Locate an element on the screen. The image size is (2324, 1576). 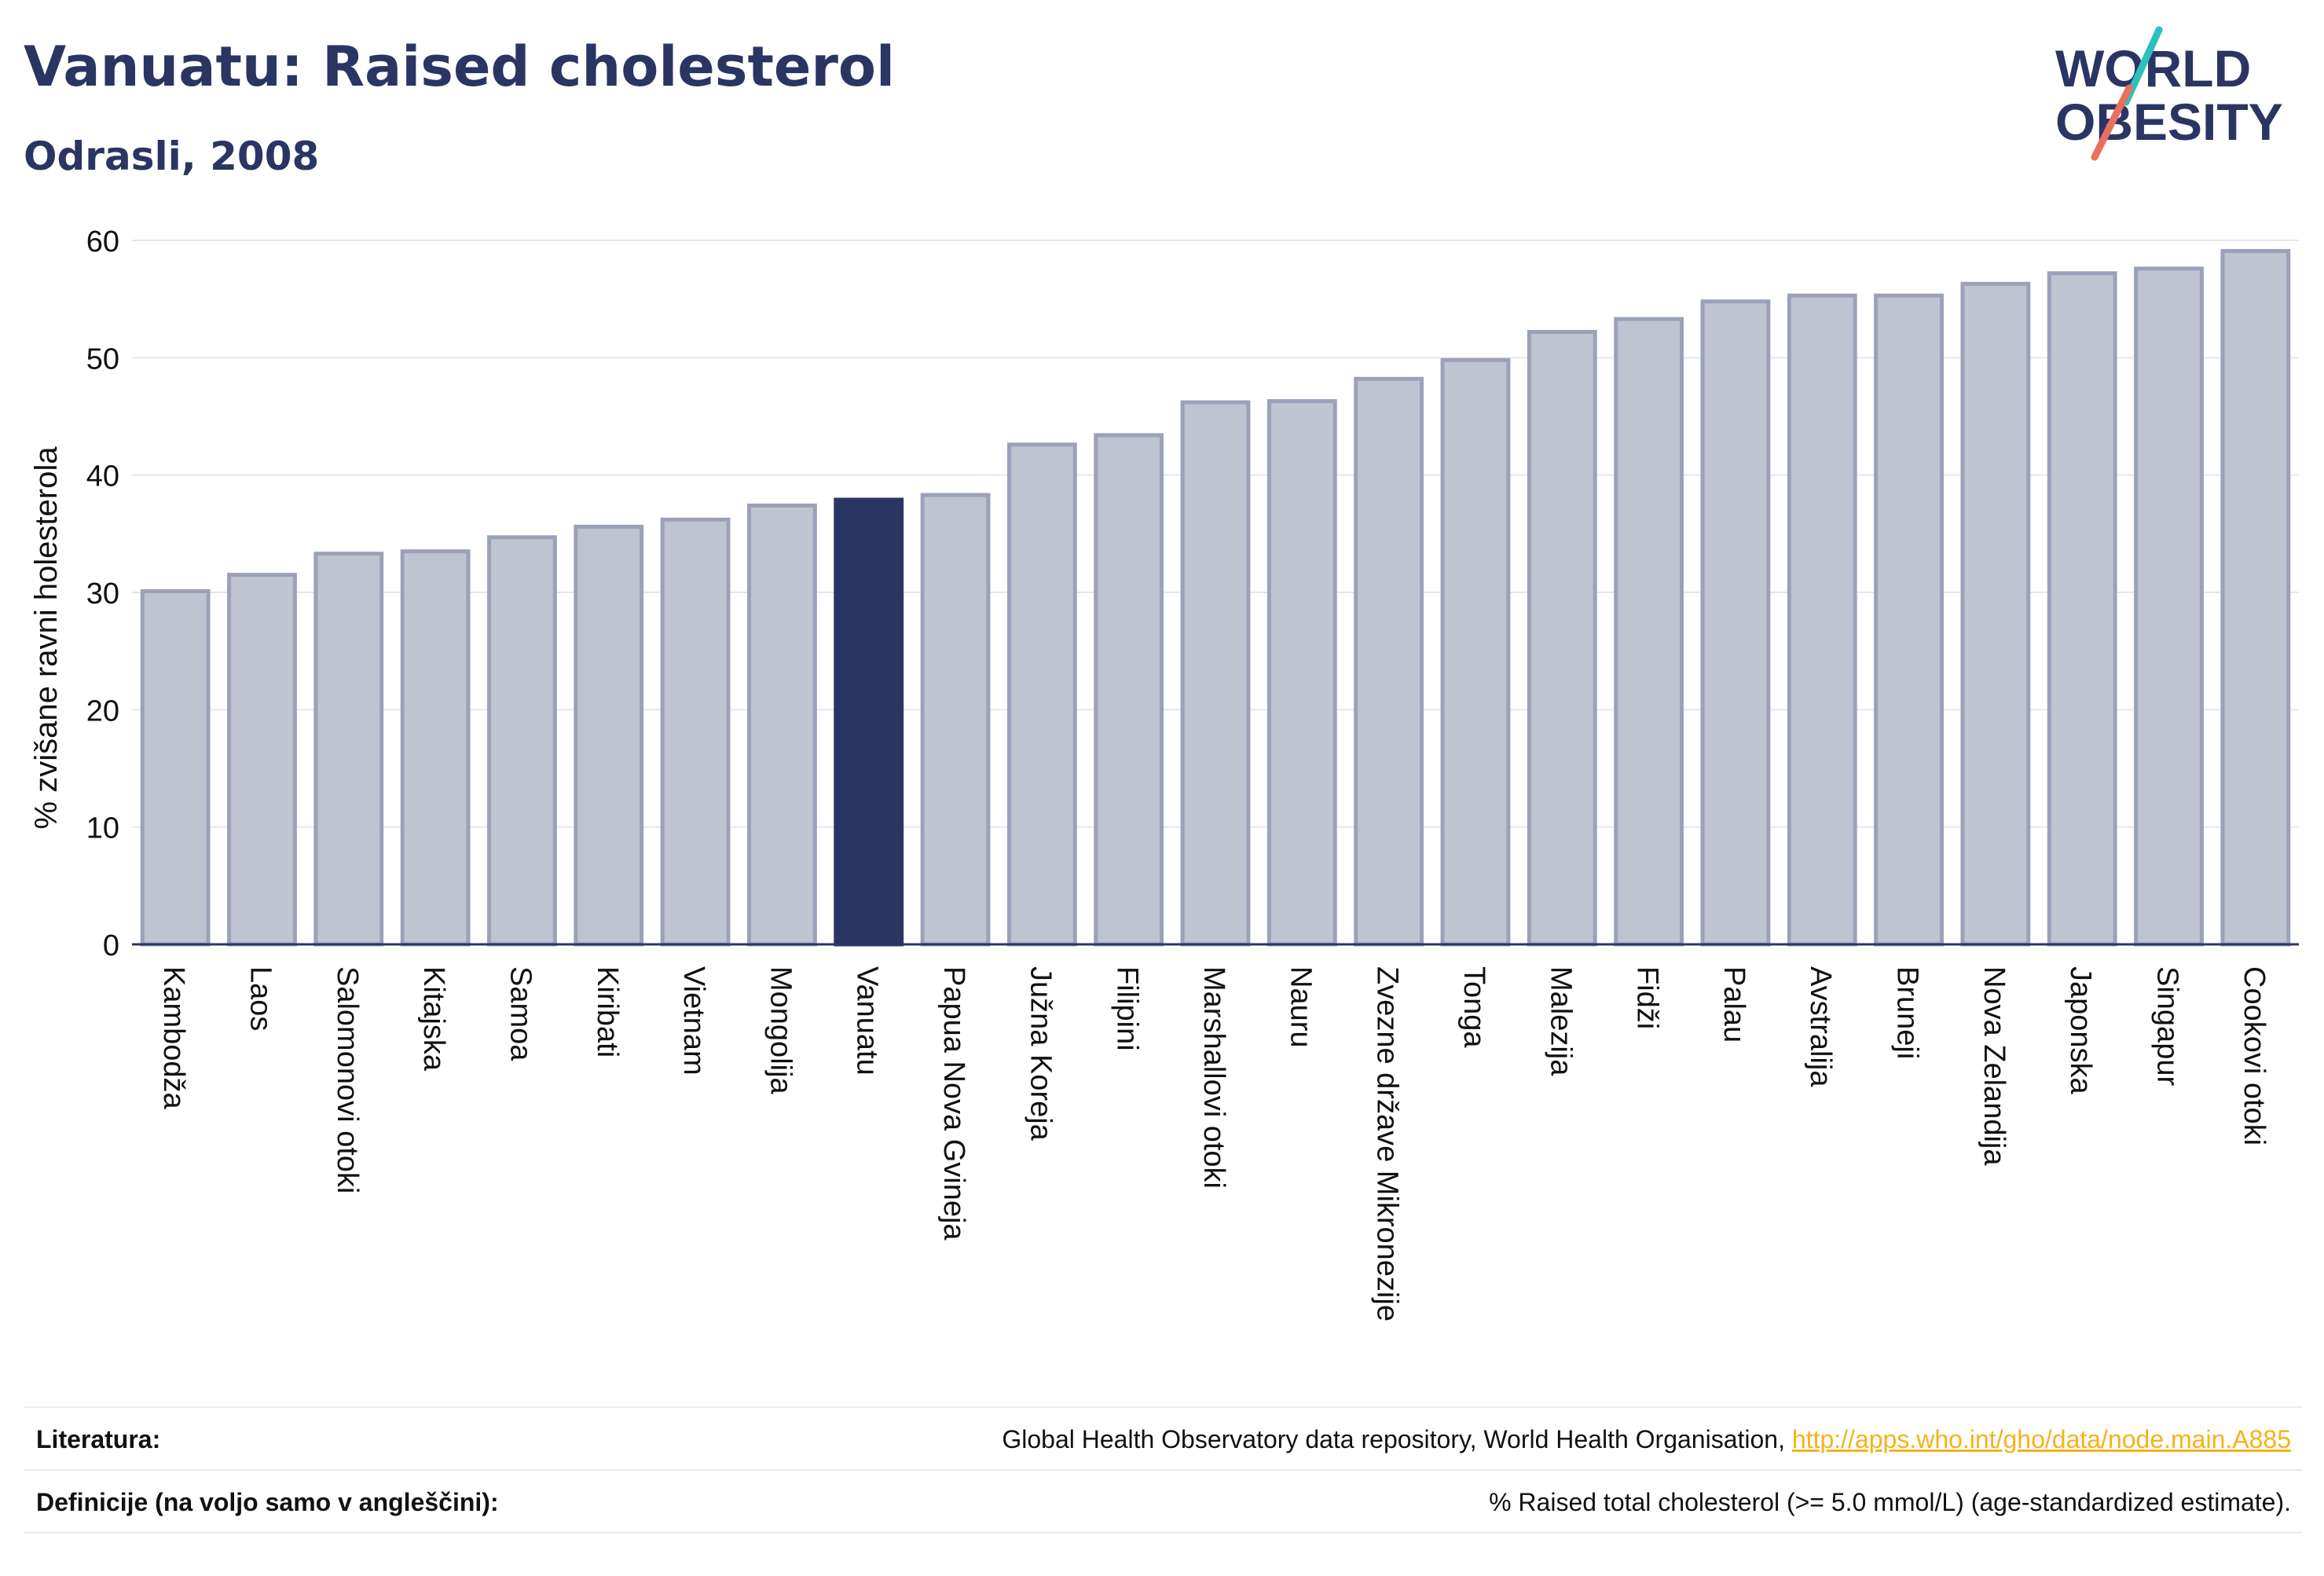
y-tick-label: 0 is located at coordinates (111, 945).